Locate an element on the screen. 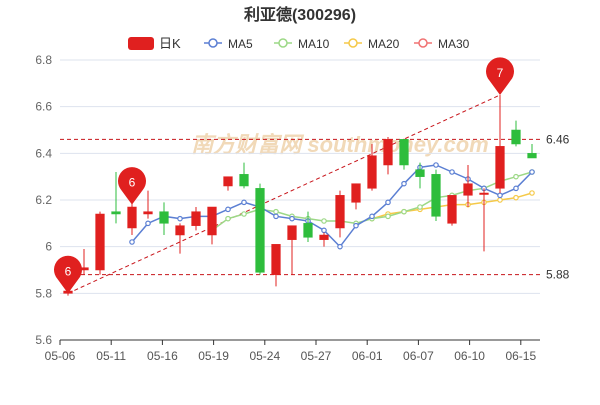 The height and width of the screenshot is (405, 600). legend-label: MA10 is located at coordinates (314, 44).